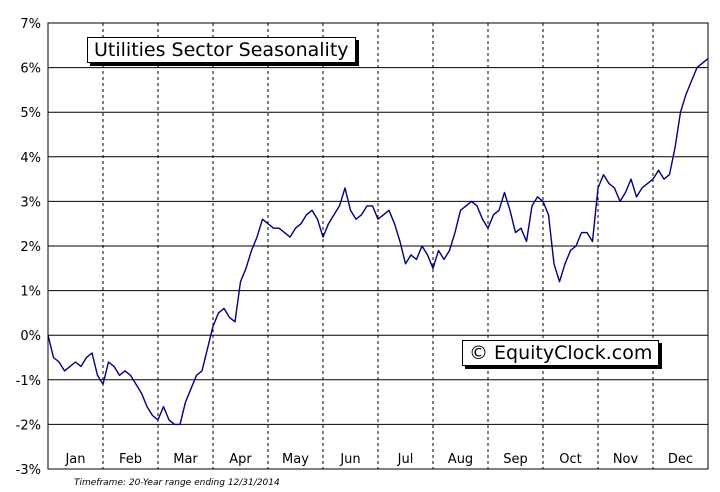 This screenshot has width=720, height=492. What do you see at coordinates (185, 459) in the screenshot?
I see `x-tick-label: Mar` at bounding box center [185, 459].